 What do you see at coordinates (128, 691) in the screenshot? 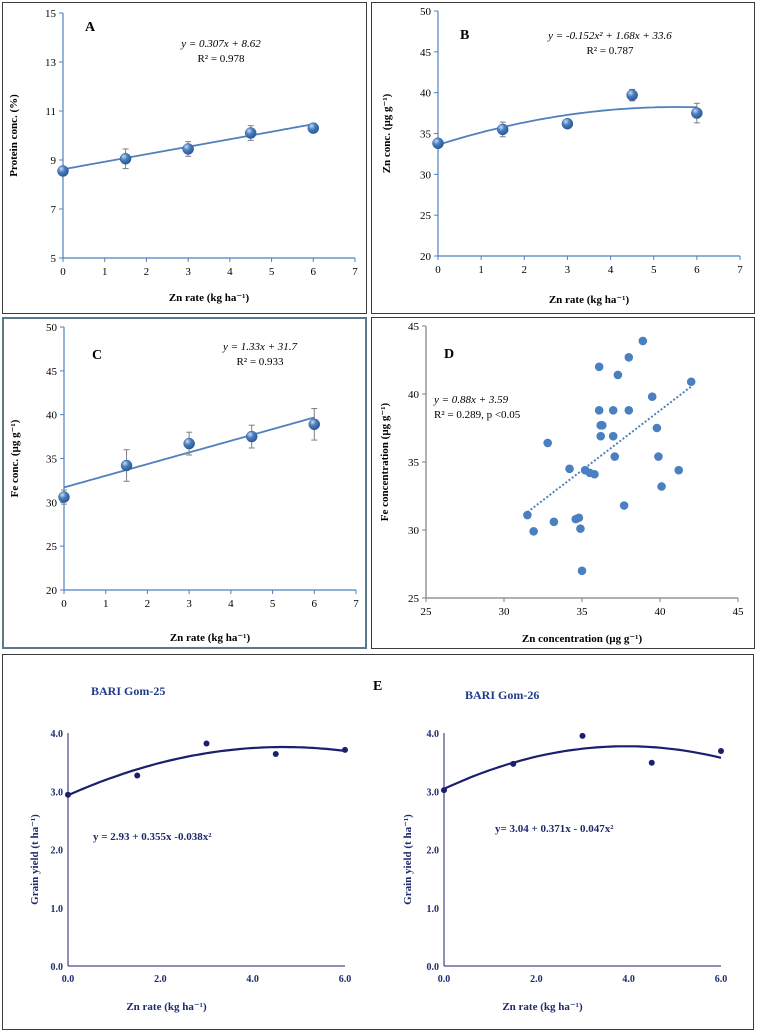
I see `chart-title: BARI Gom-25` at bounding box center [128, 691].